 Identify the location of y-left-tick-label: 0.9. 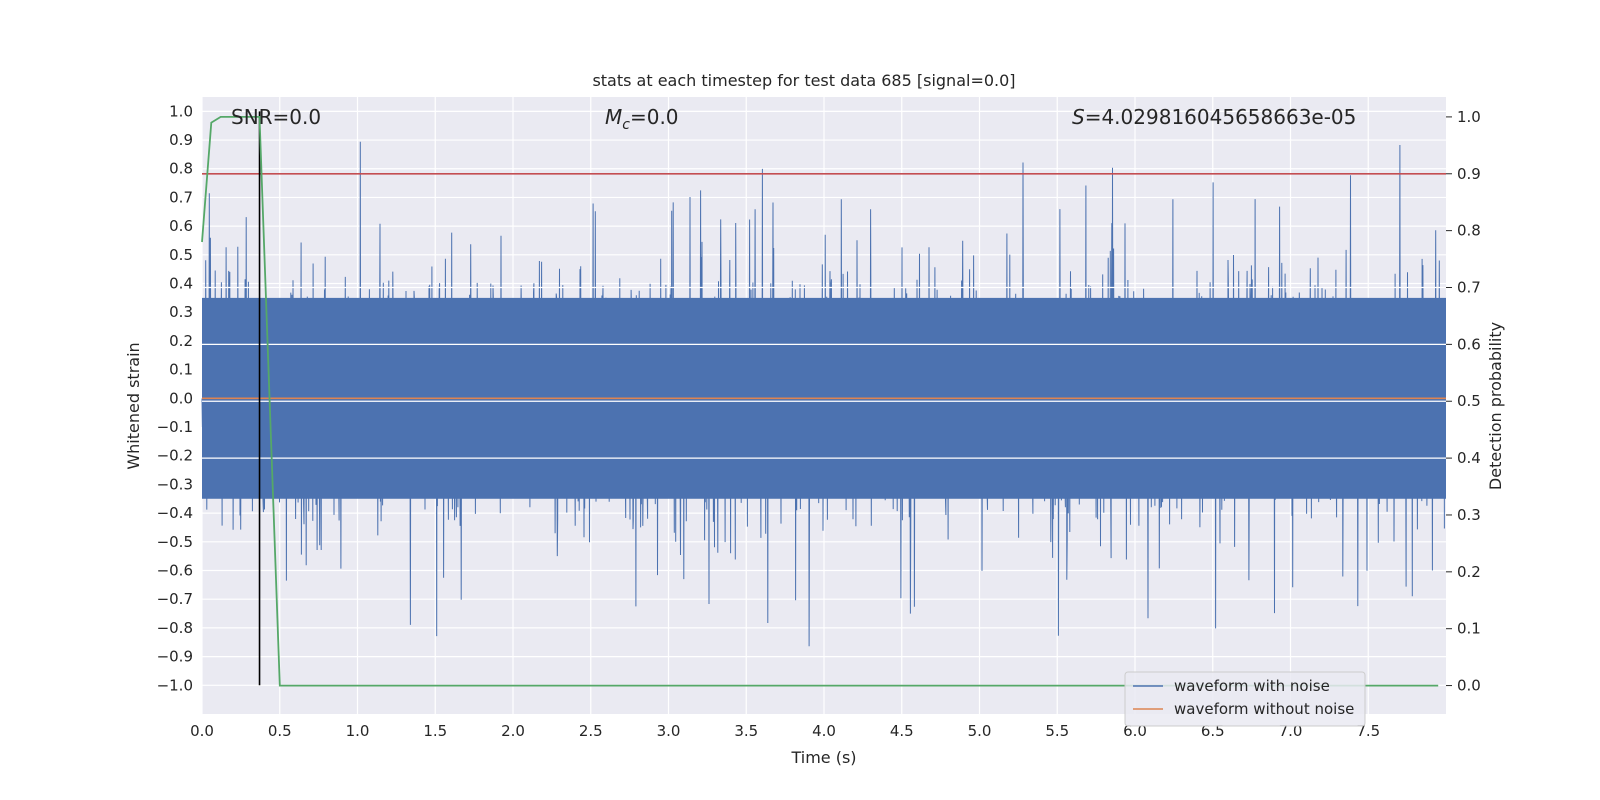
(181, 140).